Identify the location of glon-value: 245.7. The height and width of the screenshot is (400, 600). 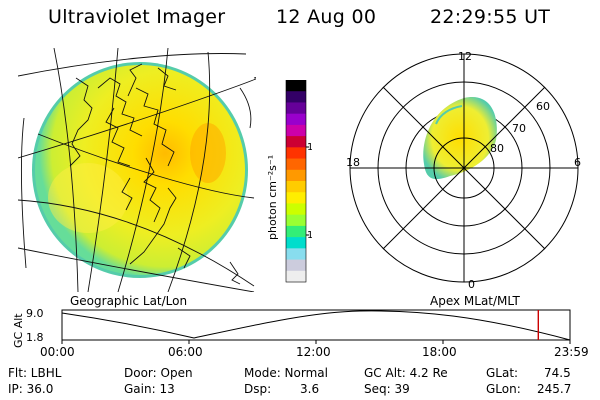
(554, 389).